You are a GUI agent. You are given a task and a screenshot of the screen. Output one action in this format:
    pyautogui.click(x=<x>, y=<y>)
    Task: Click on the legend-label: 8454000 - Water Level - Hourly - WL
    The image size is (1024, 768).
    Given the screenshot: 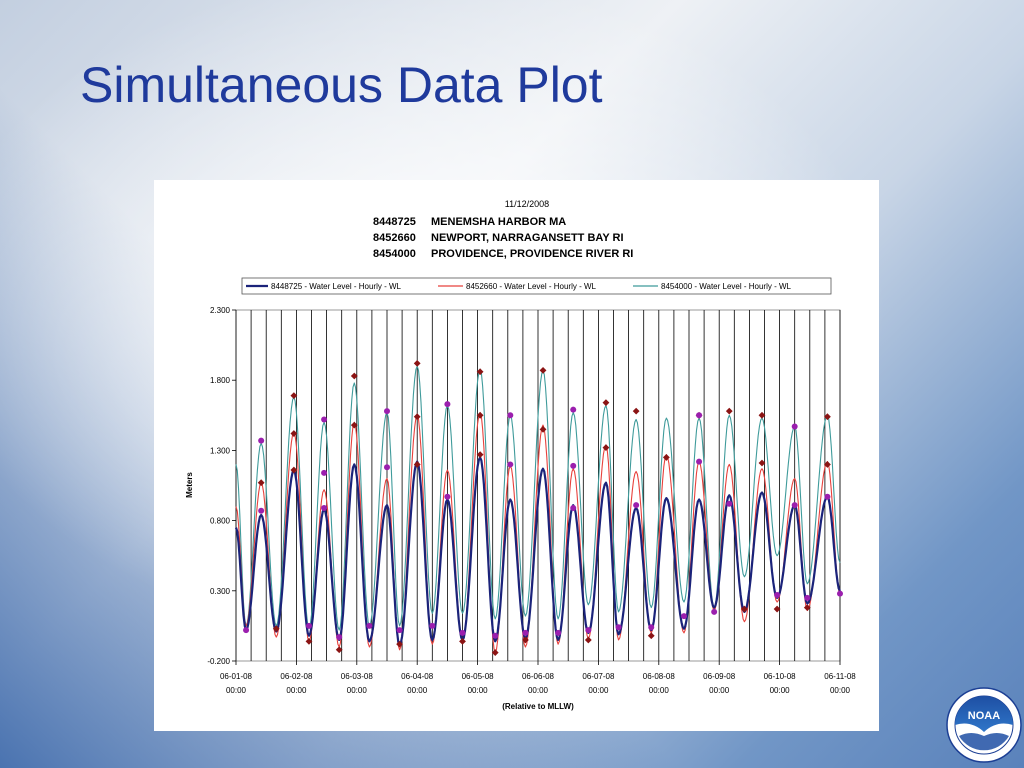 What is the action you would take?
    pyautogui.click(x=726, y=286)
    